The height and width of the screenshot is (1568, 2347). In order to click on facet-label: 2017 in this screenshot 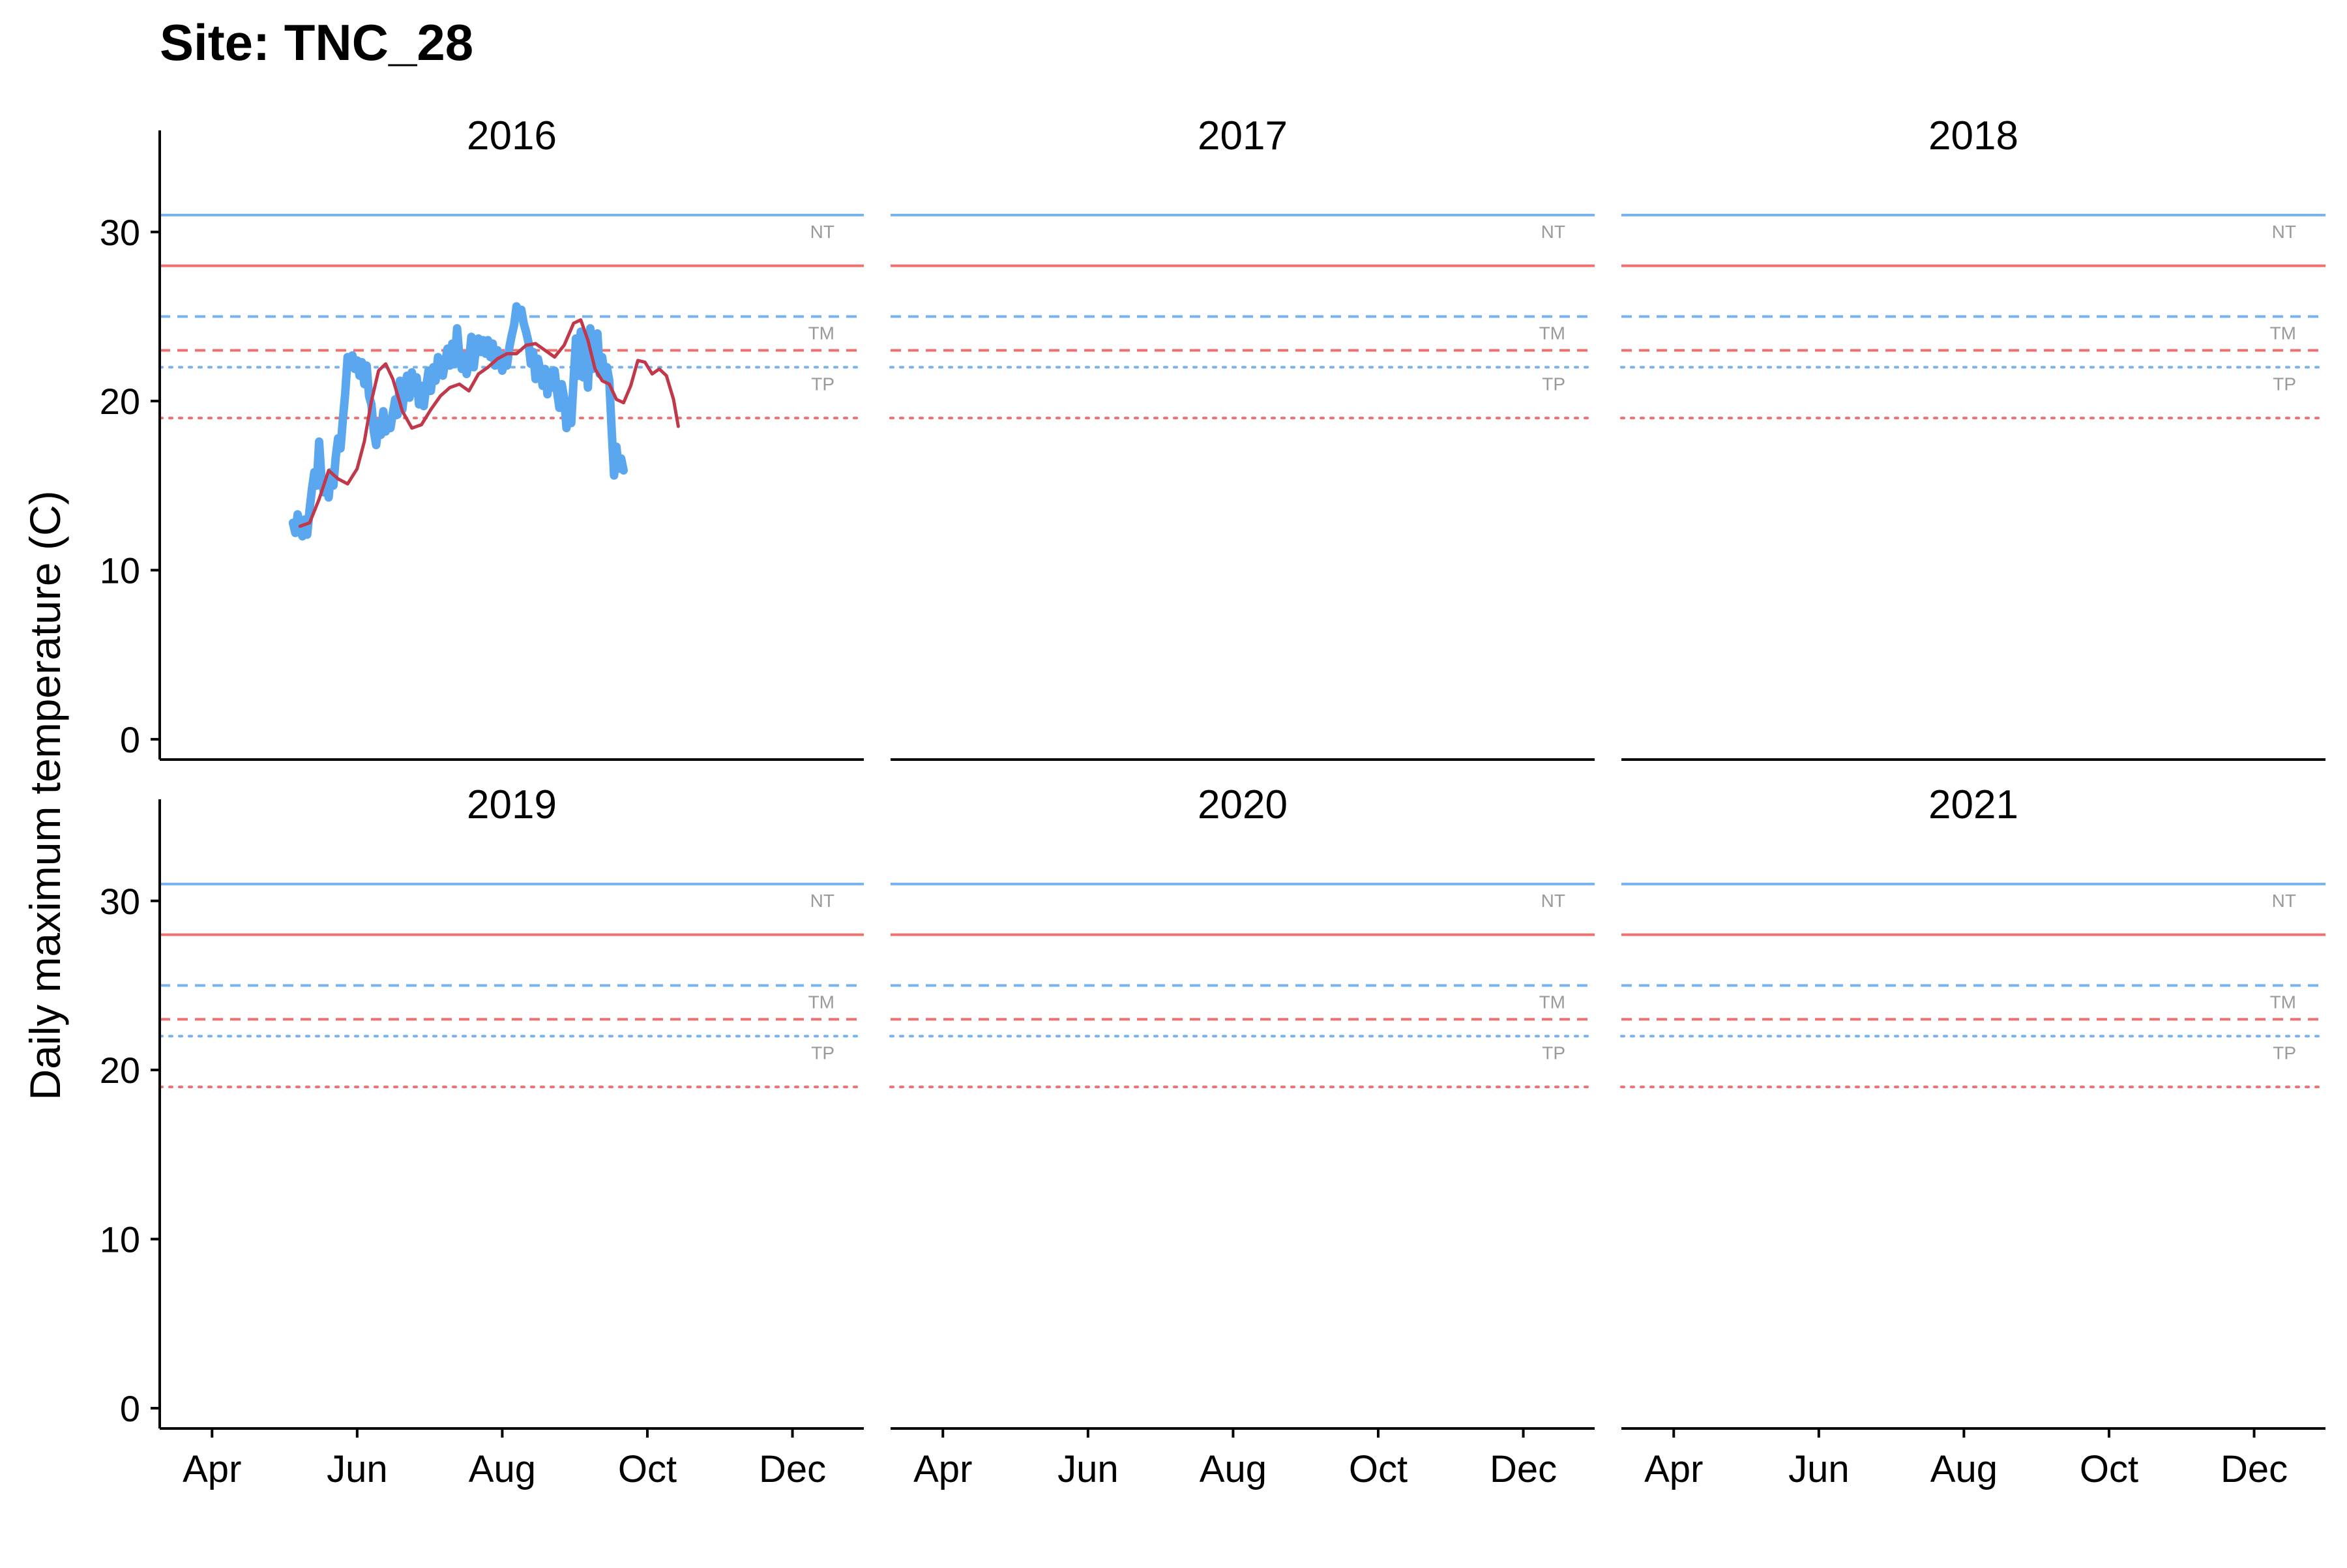, I will do `click(1243, 136)`.